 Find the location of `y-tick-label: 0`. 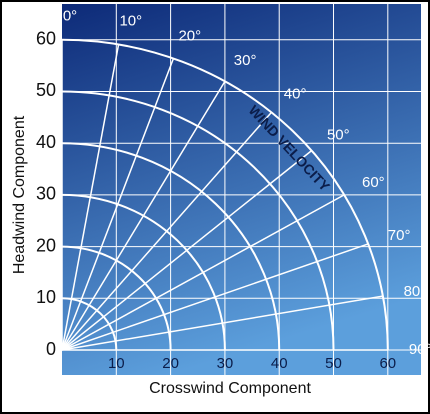

y-tick-label: 0 is located at coordinates (51, 349).